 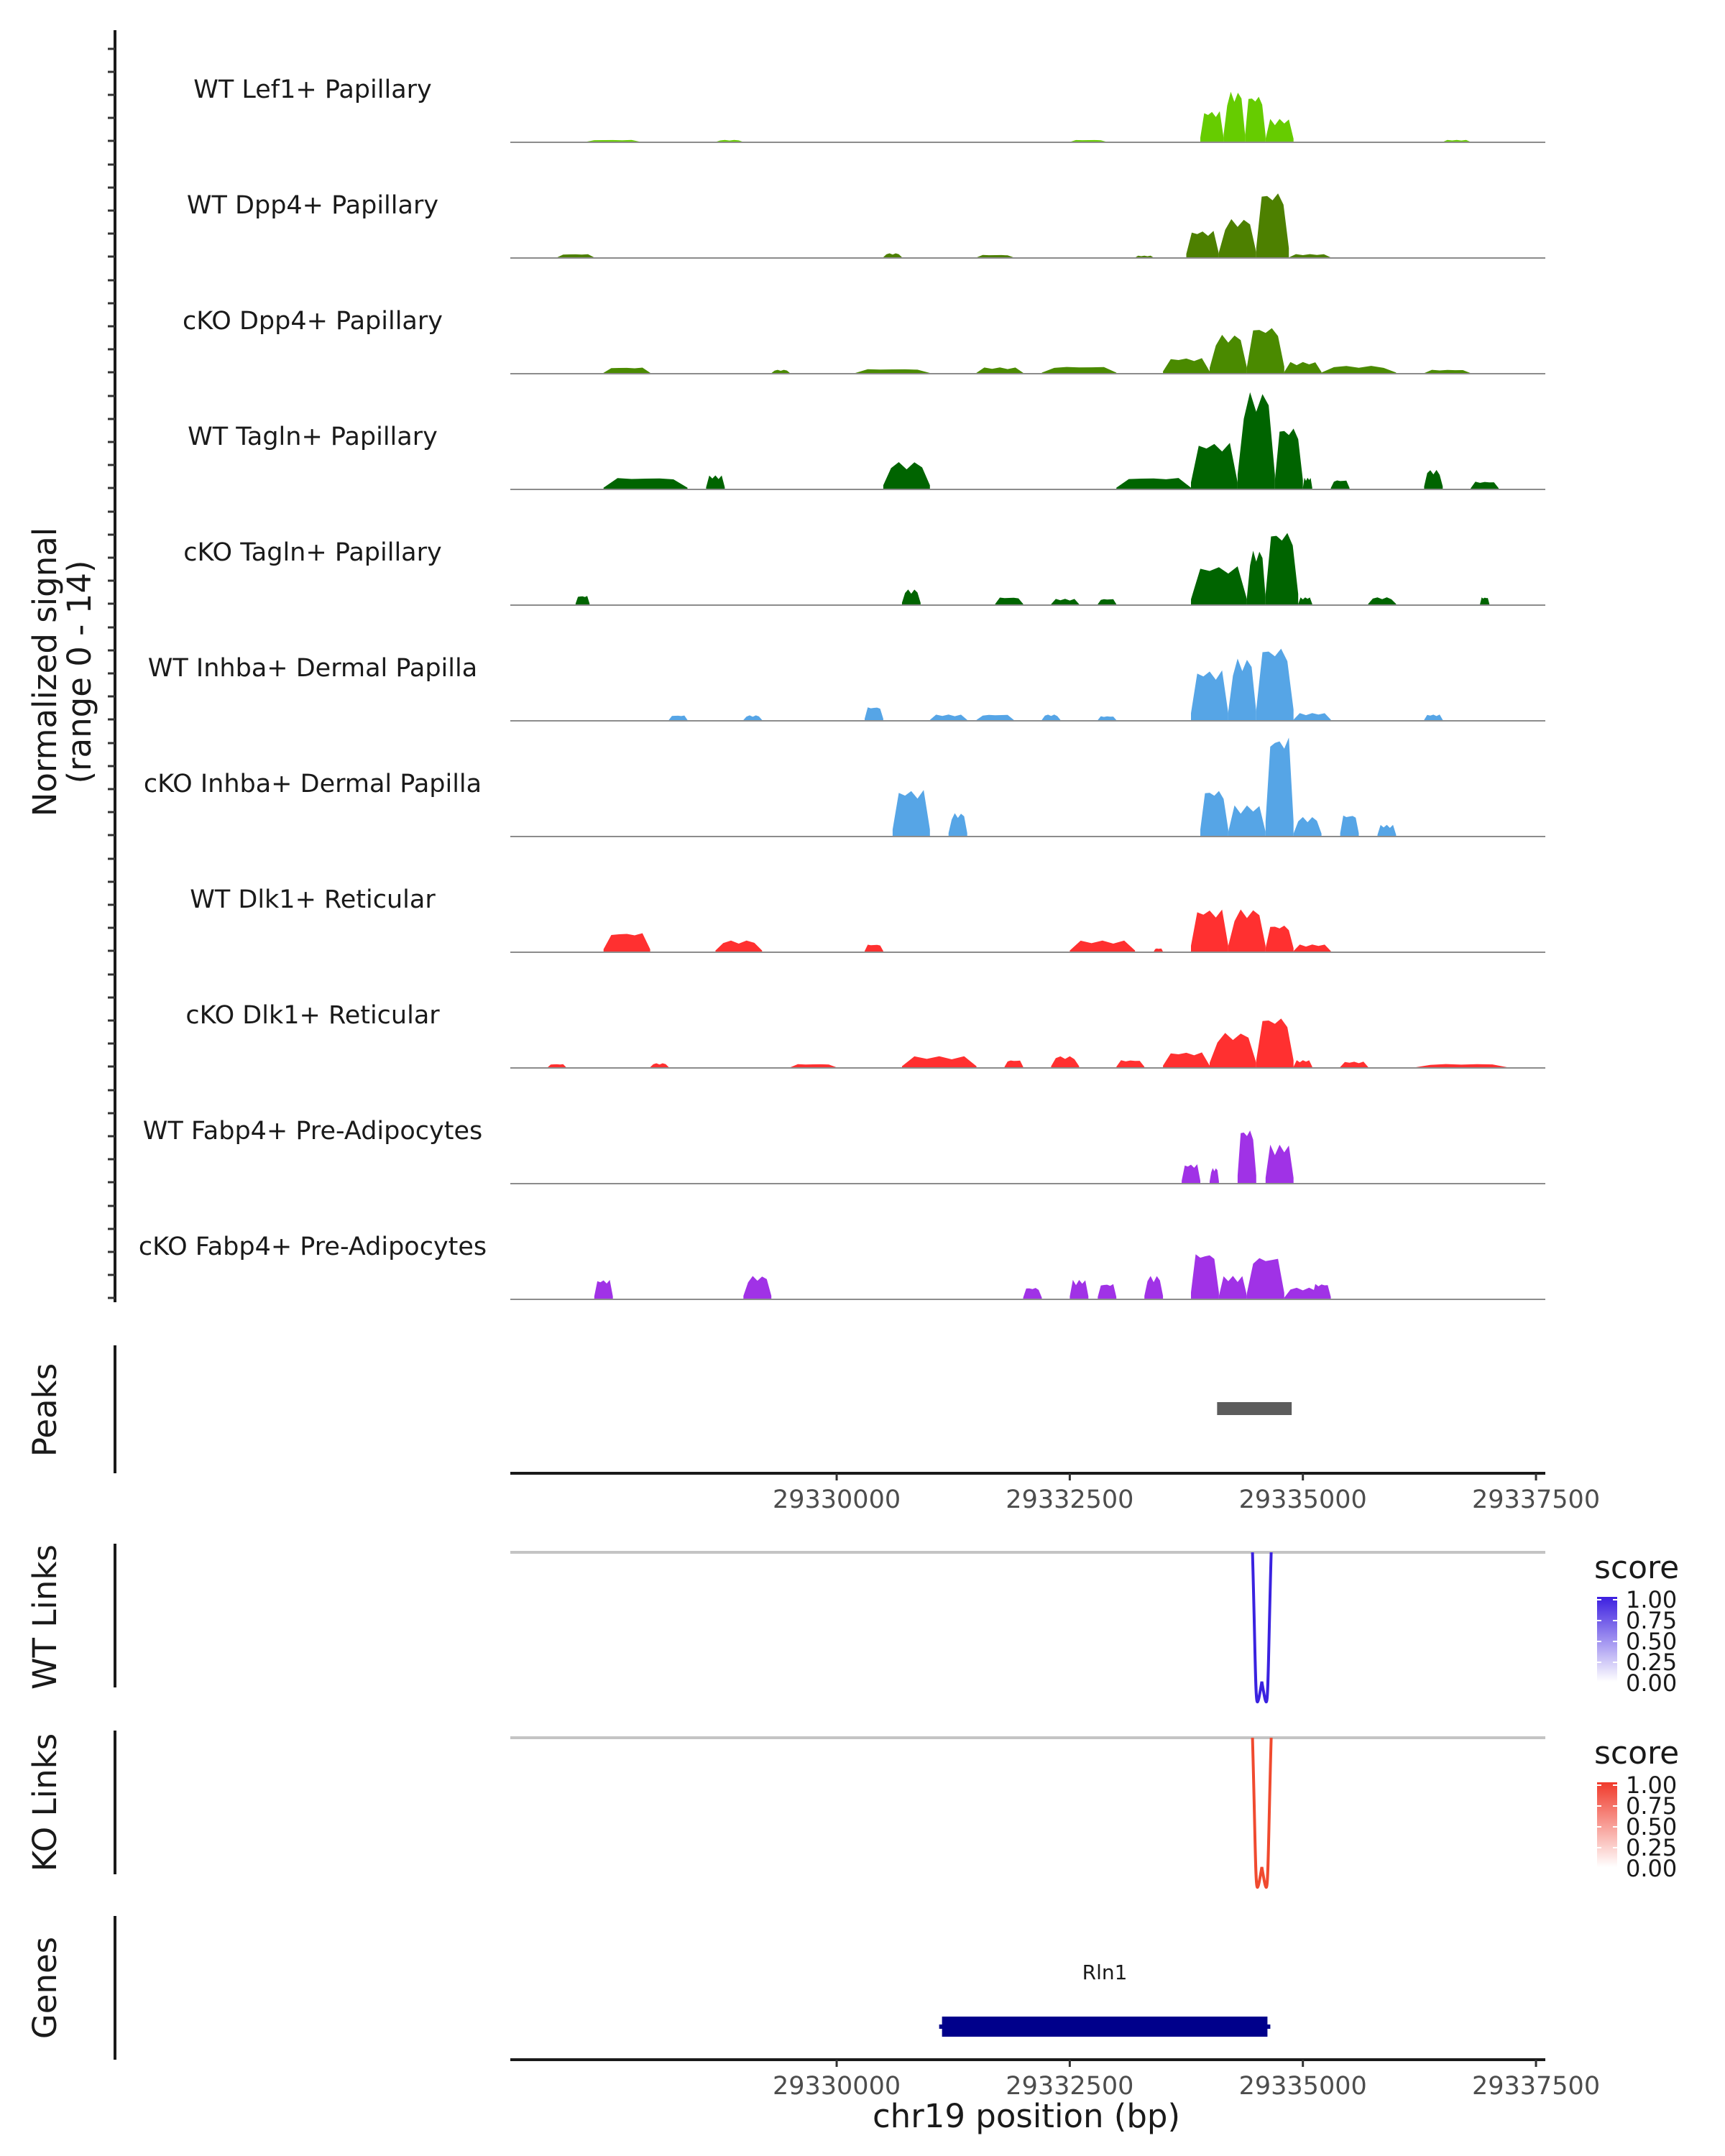 What do you see at coordinates (1186, 1493) in the screenshot?
I see `upper-x-ticks: 29330000 29332500 29335000 29337500` at bounding box center [1186, 1493].